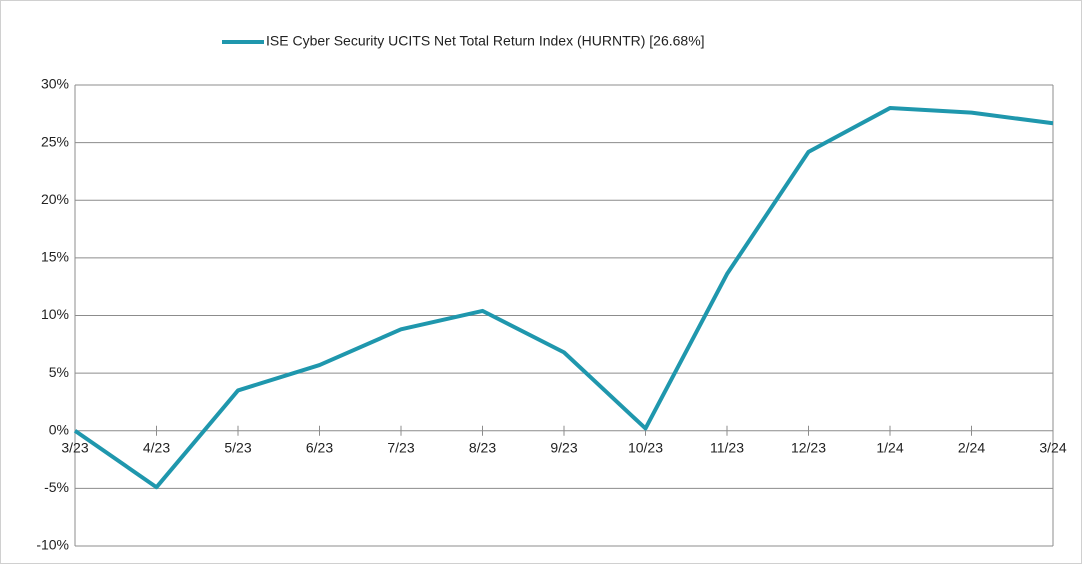 The height and width of the screenshot is (564, 1082). Describe the element at coordinates (55, 314) in the screenshot. I see `y-tick-label: 10%` at that location.